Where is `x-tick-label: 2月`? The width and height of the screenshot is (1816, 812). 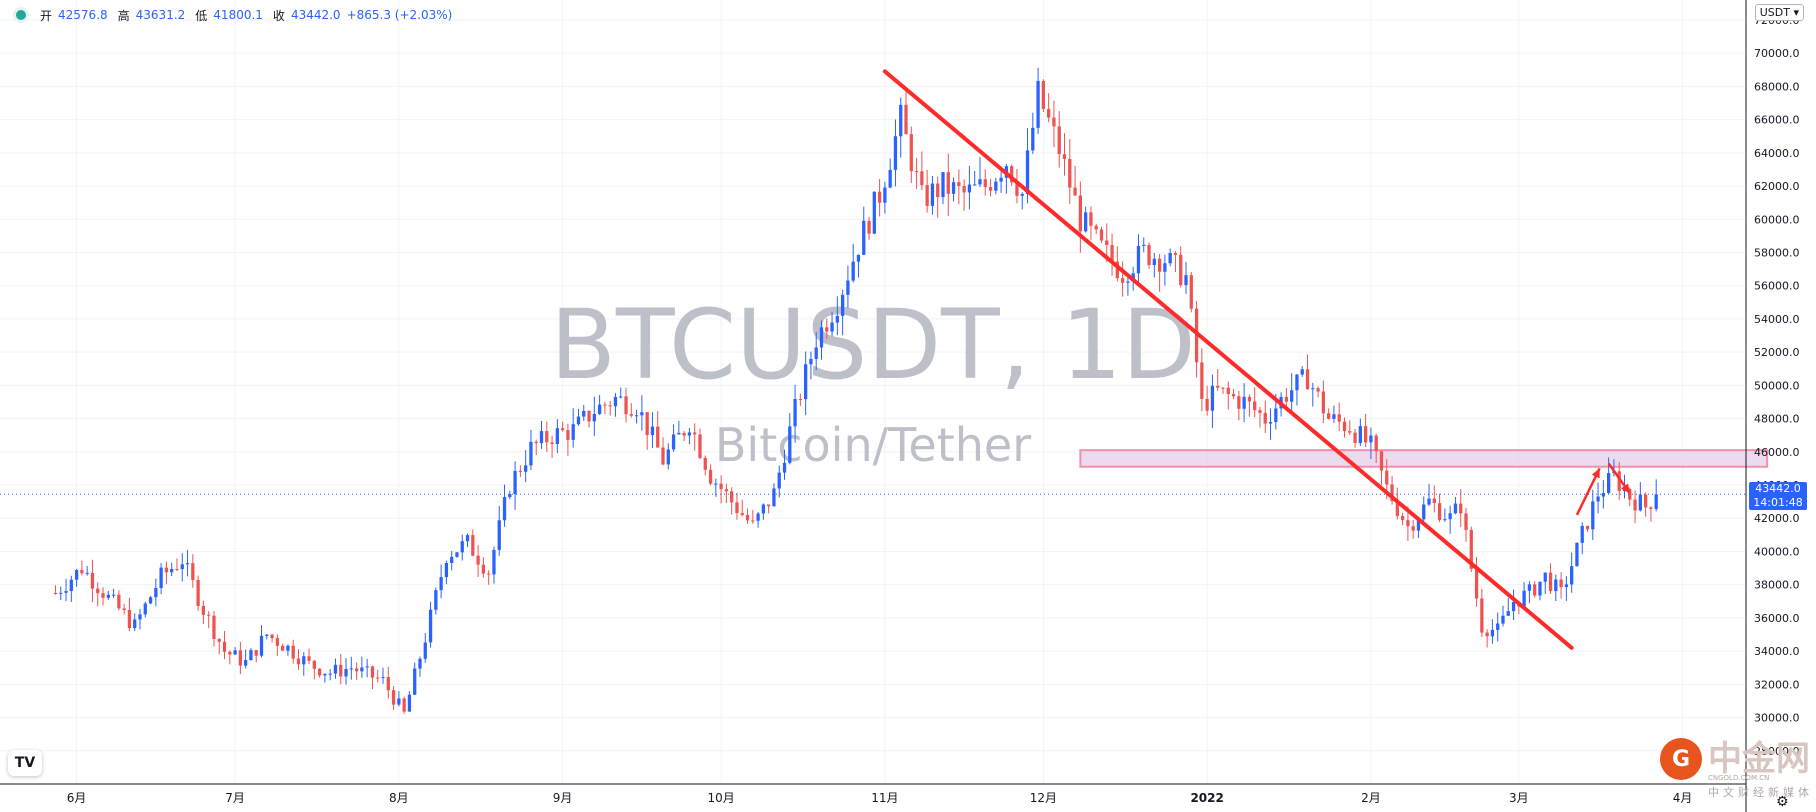
x-tick-label: 2月 is located at coordinates (1371, 798).